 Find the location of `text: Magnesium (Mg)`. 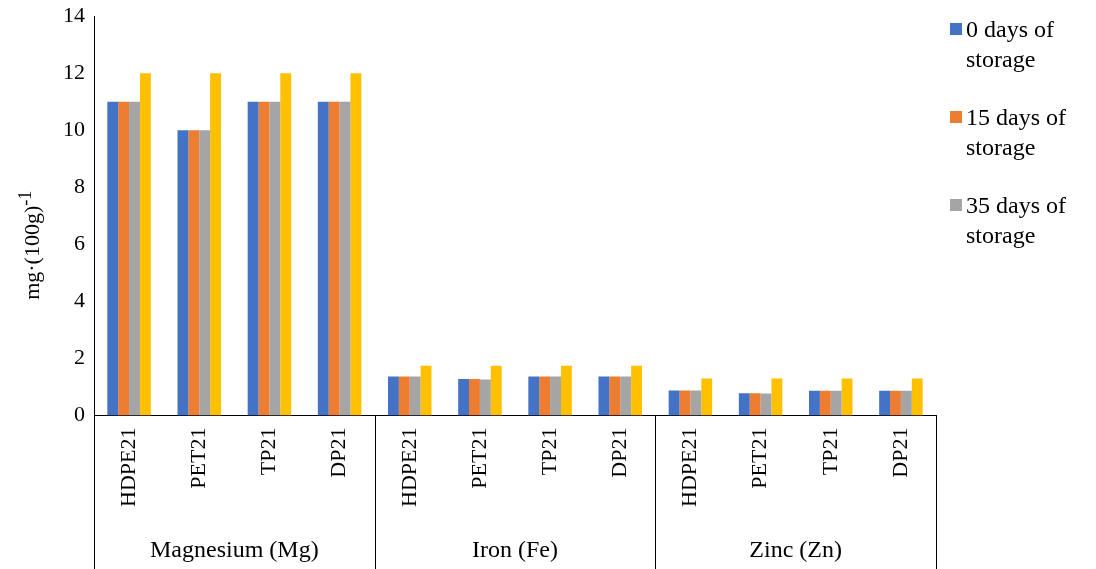

text: Magnesium (Mg) is located at coordinates (234, 549).